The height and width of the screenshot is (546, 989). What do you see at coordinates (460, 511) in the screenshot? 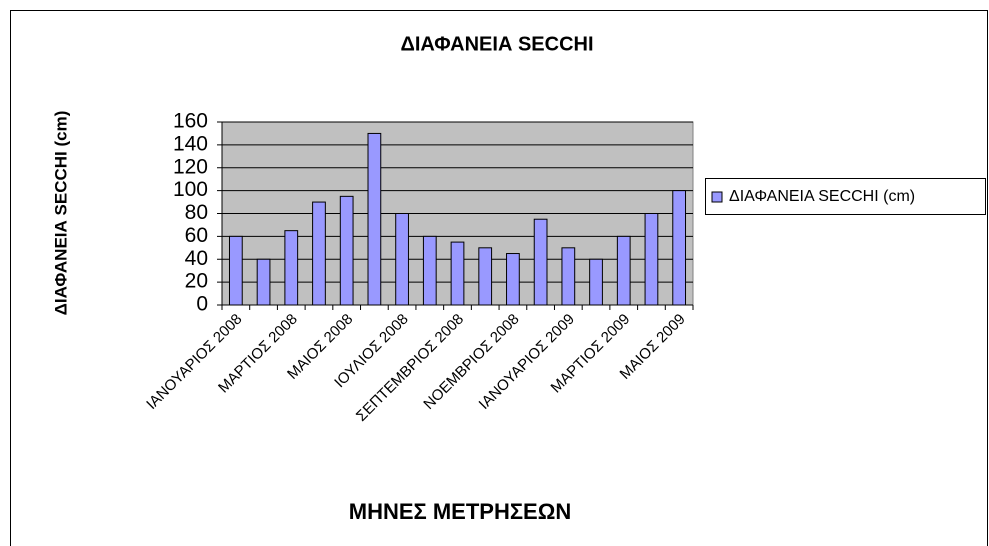
I see `x-axis-title: ΜΗΝΕΣ ΜΕΤΡΗΣΕΩΝ` at bounding box center [460, 511].